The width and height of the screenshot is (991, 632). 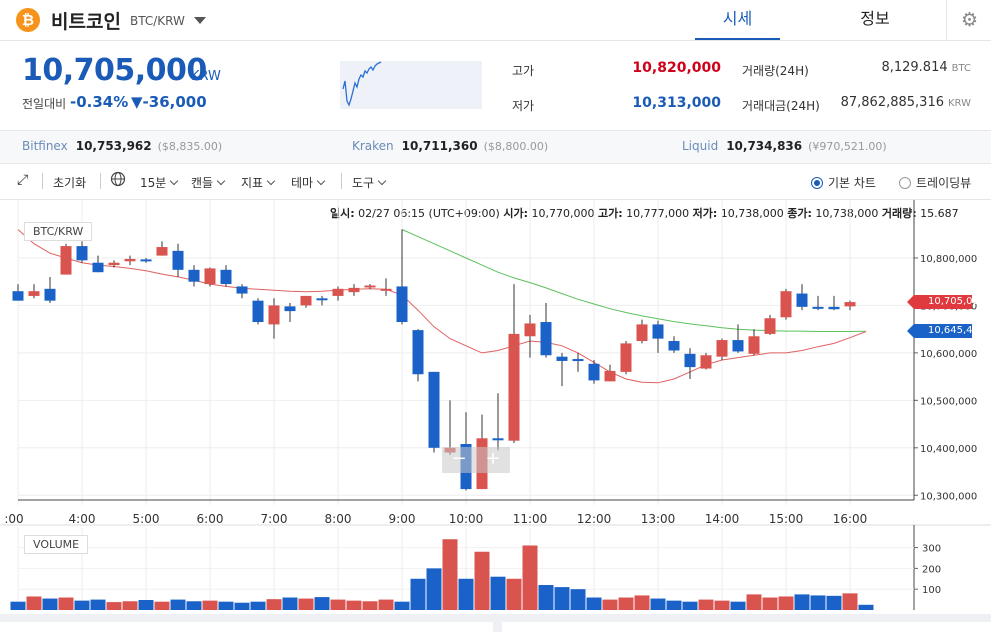 I want to click on tradingview-radio: 트레이딩뷰, so click(x=935, y=182).